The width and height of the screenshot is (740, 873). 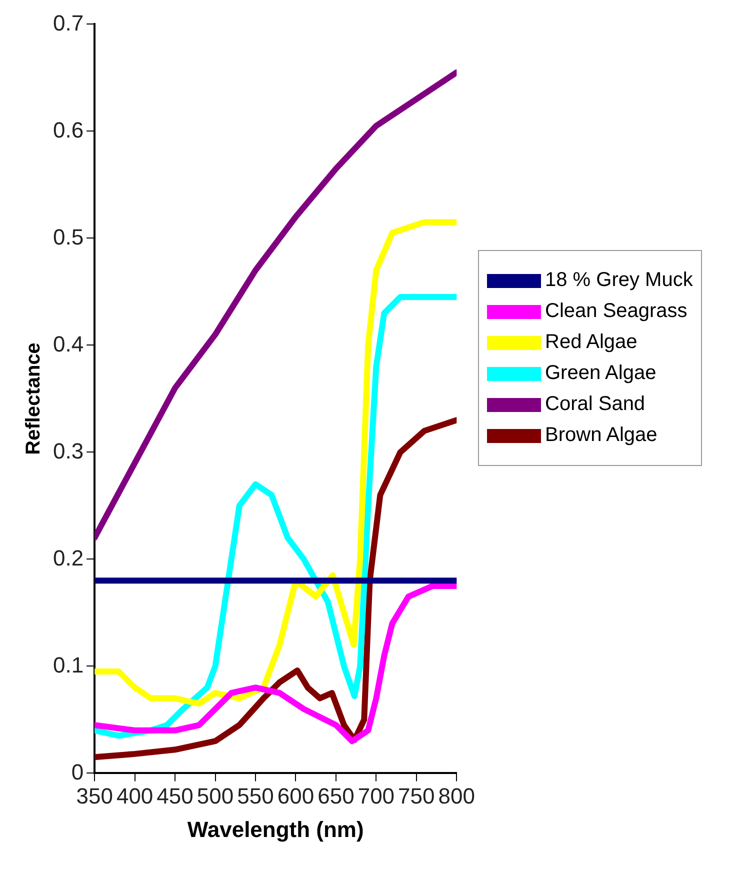 I want to click on legend-label: Brown Algae, so click(x=601, y=435).